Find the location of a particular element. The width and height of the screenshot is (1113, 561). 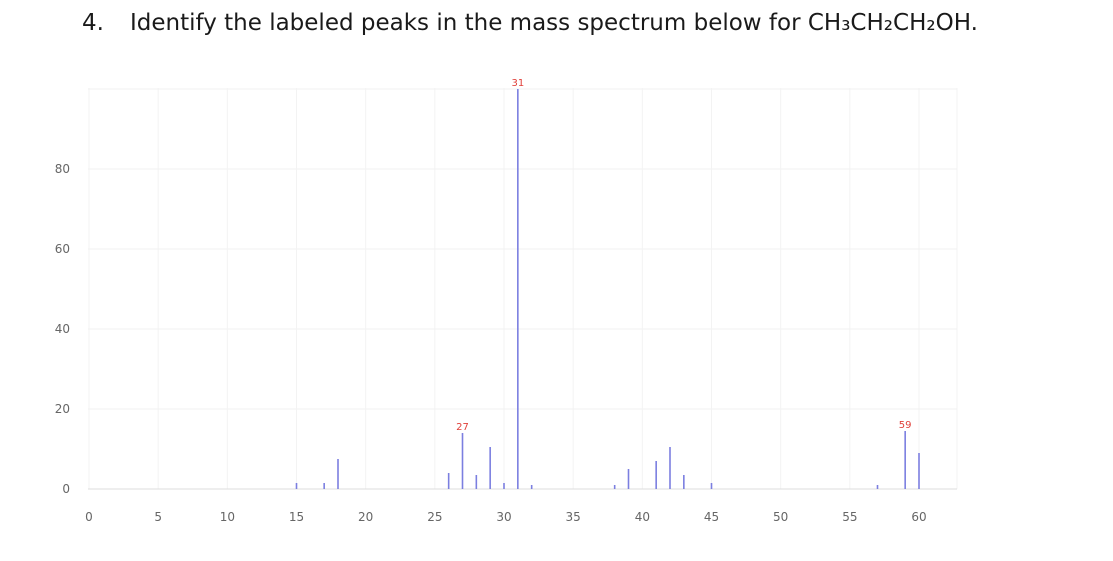

x-tick-label: 30 is located at coordinates (503, 517).